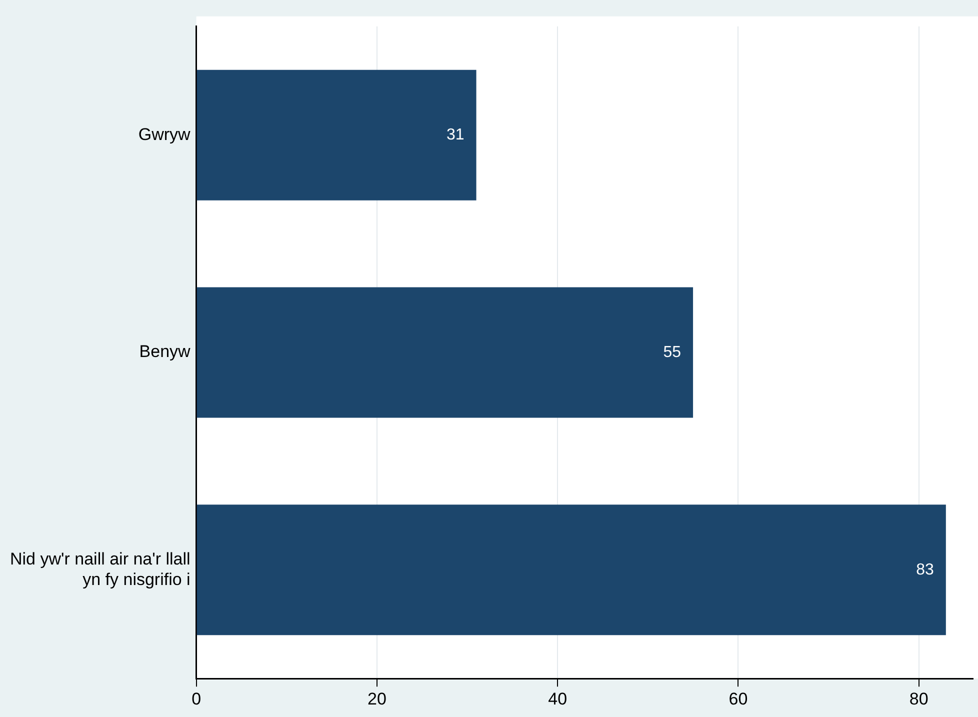 The image size is (978, 717). Describe the element at coordinates (738, 698) in the screenshot. I see `x-tick-label: 60` at that location.